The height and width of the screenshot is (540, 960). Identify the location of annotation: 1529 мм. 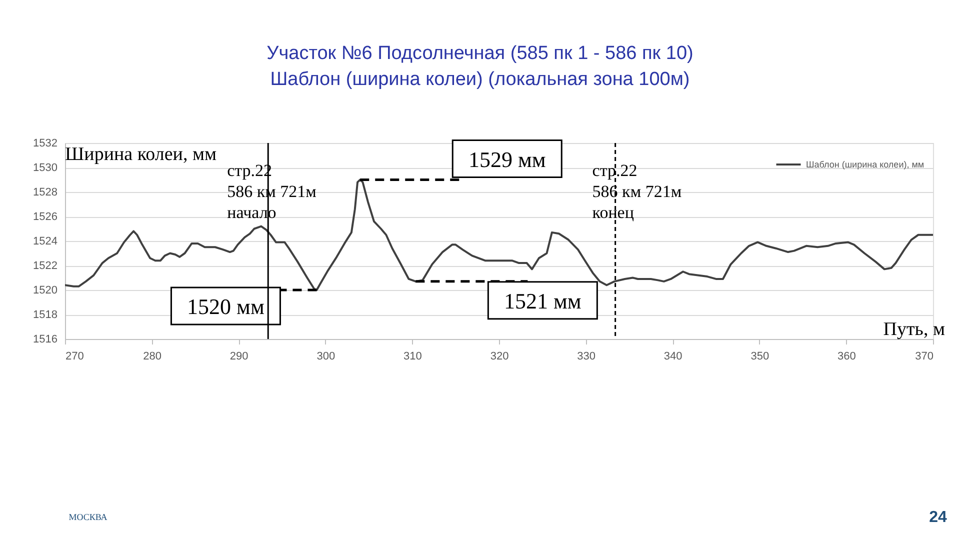
(507, 159).